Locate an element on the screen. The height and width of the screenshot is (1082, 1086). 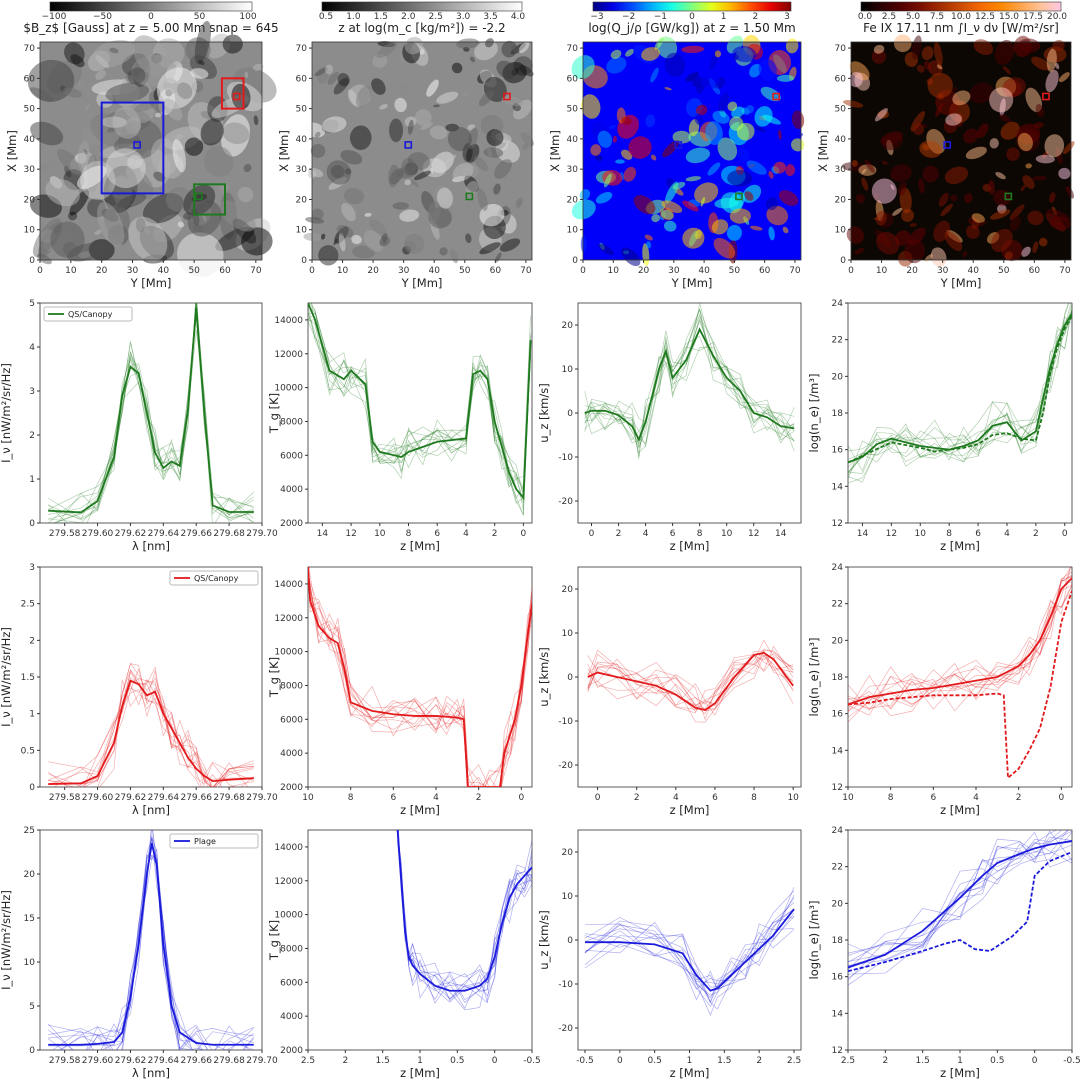
colorbar is located at coordinates (151, 6).